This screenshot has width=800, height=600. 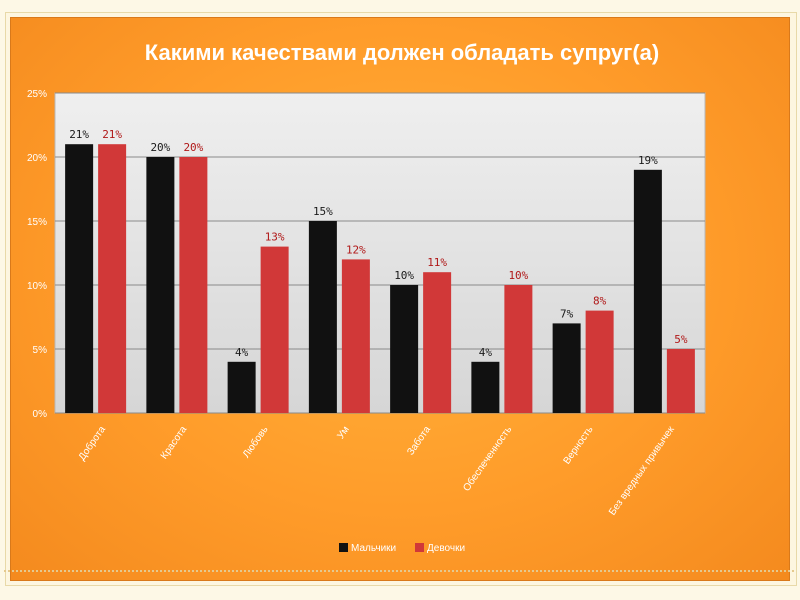 What do you see at coordinates (404, 275) in the screenshot?
I see `data-label-boys: 10%` at bounding box center [404, 275].